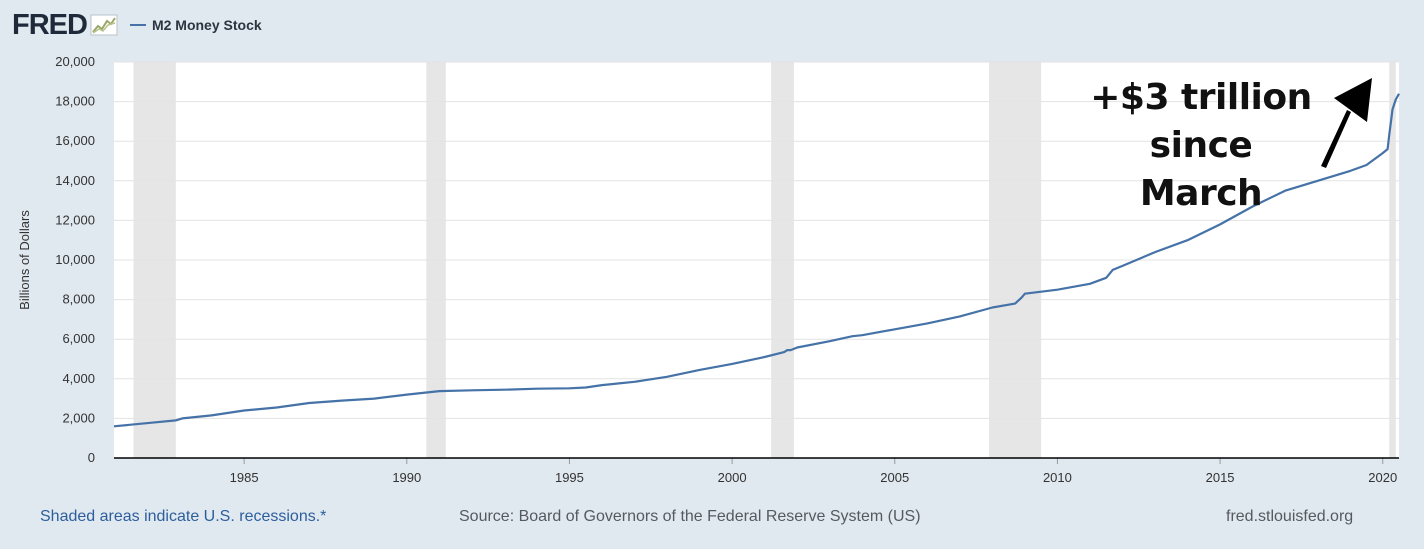 This screenshot has width=1424, height=549. Describe the element at coordinates (1201, 97) in the screenshot. I see `annotation-line-1: +$3 trillion` at that location.